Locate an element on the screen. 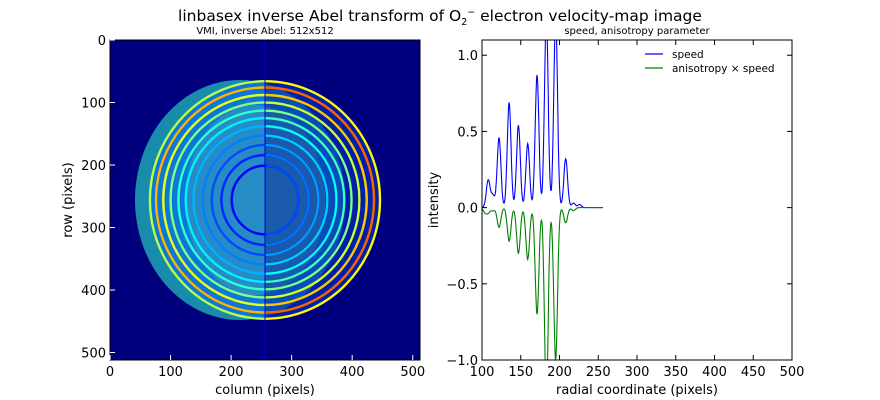 This screenshot has width=880, height=400. speed-y-tick-label: 0.0 is located at coordinates (467, 209).